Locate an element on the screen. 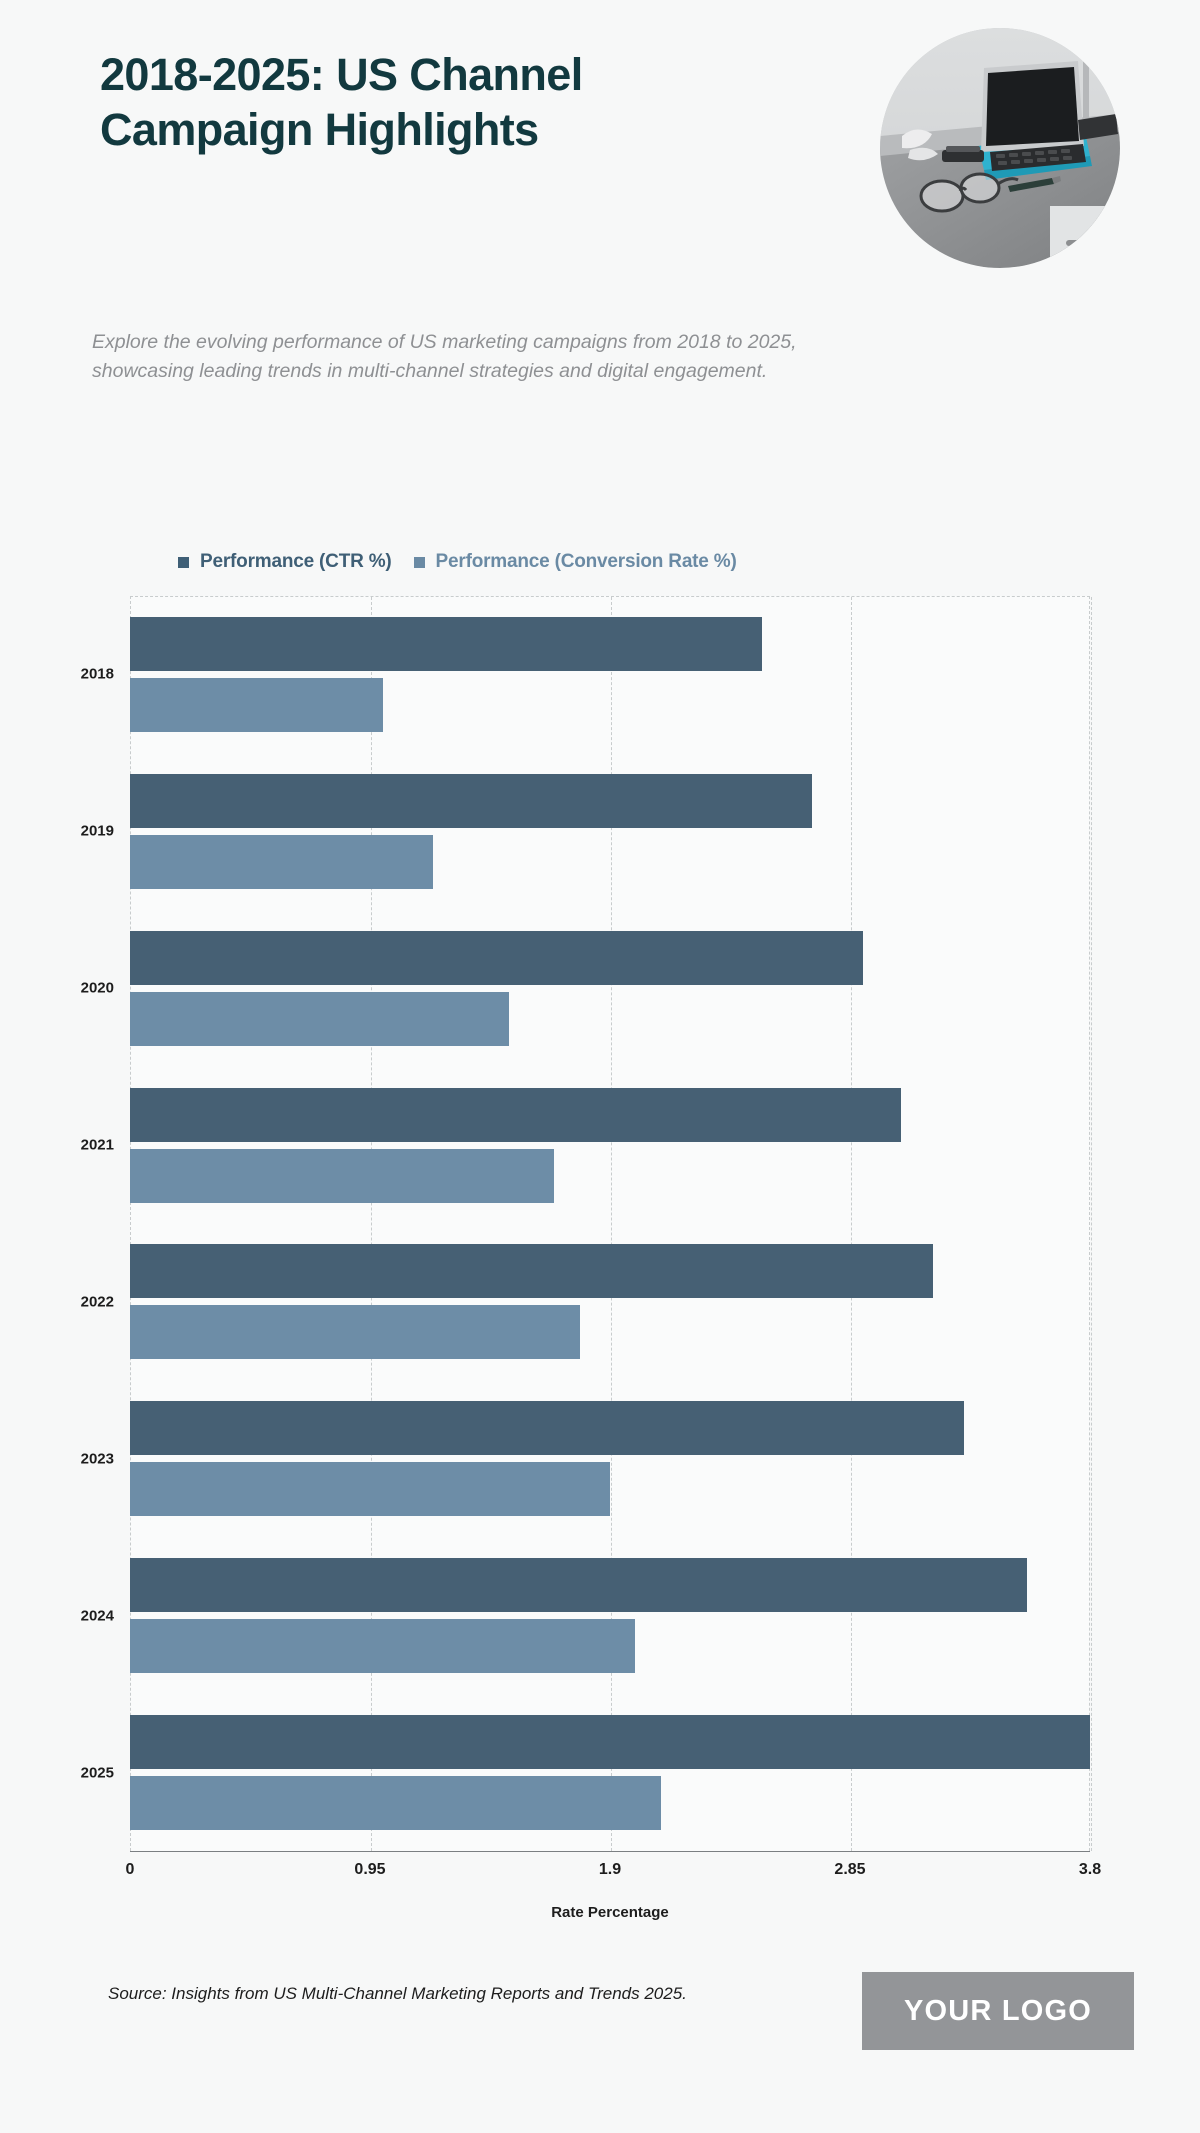 Image resolution: width=1200 pixels, height=2133 pixels. x-axis-line is located at coordinates (610, 1851).